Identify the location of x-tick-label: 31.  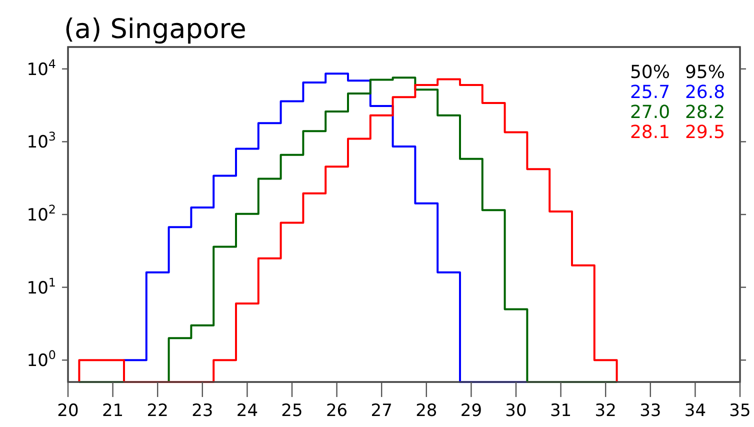
(561, 411).